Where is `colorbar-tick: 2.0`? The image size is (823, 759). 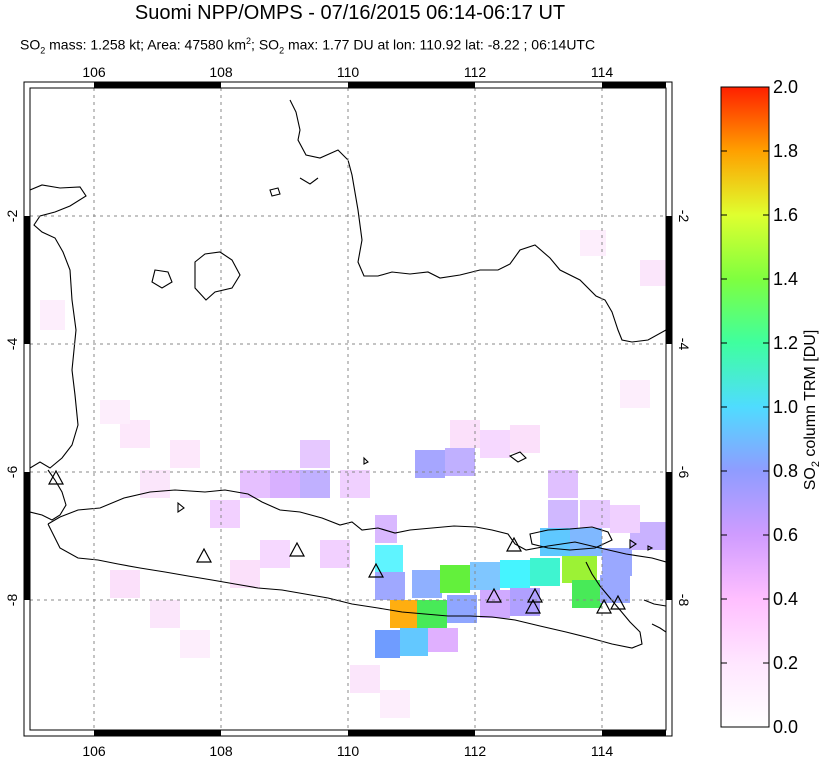 colorbar-tick: 2.0 is located at coordinates (785, 87).